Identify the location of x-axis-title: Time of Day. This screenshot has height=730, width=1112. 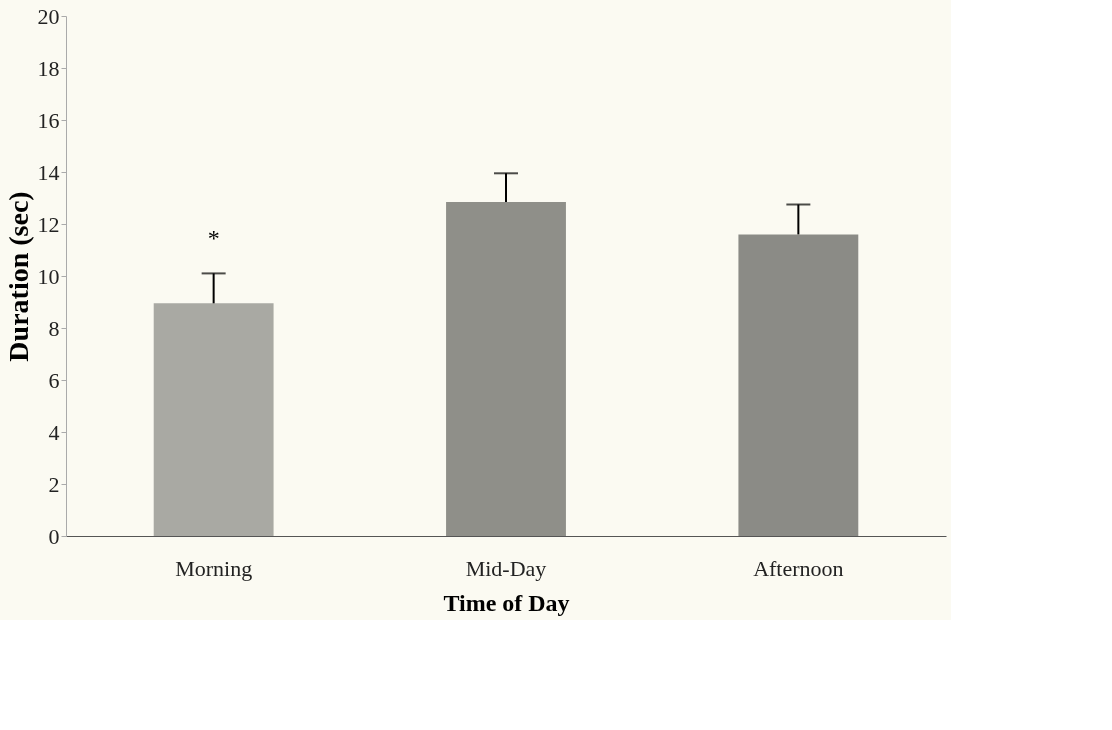
(506, 602).